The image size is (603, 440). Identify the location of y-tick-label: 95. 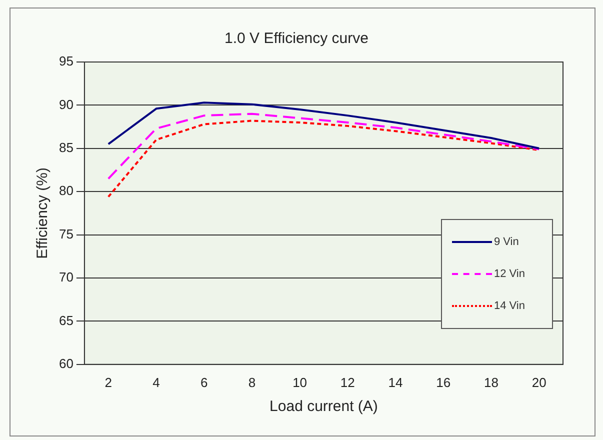
(66, 61).